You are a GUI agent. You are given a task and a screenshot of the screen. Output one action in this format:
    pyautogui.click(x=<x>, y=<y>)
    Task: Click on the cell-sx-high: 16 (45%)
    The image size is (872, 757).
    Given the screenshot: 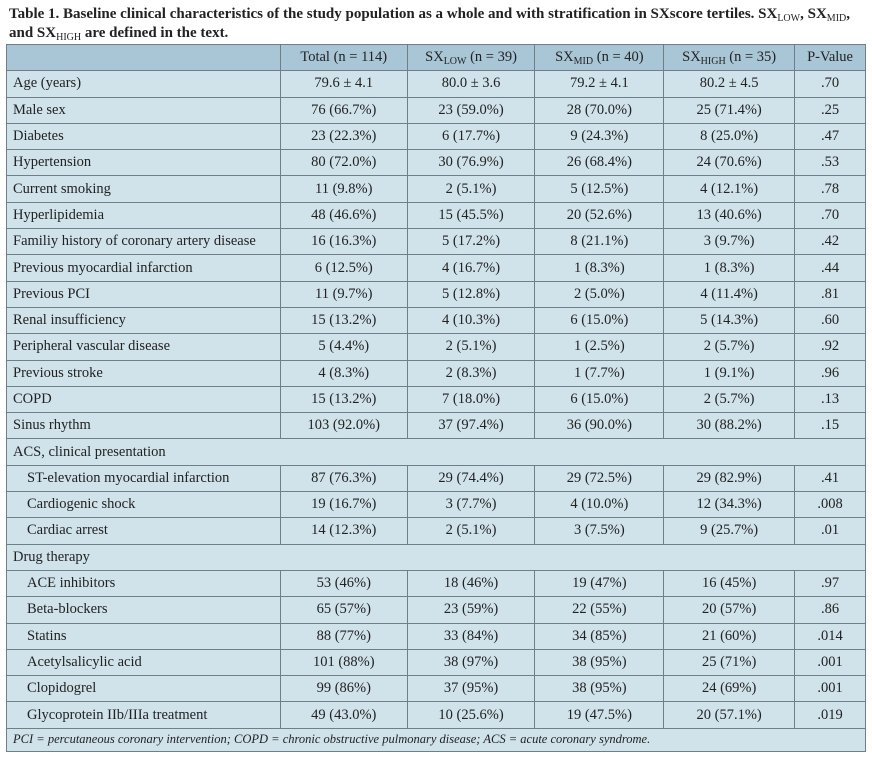 What is the action you would take?
    pyautogui.click(x=729, y=583)
    